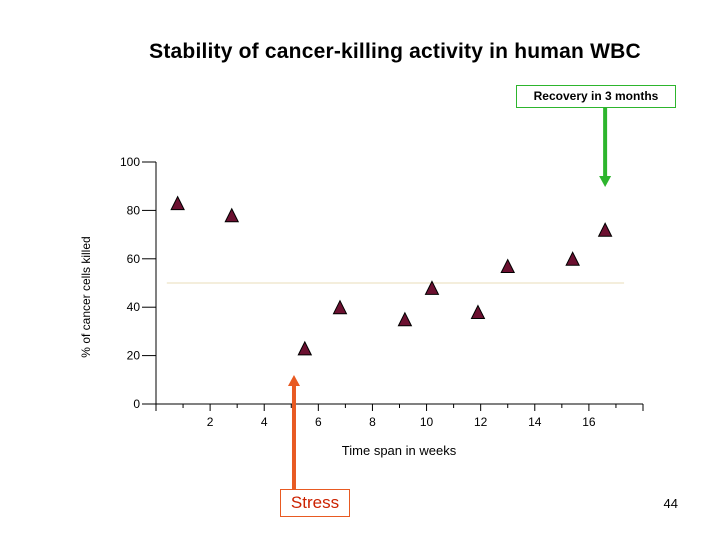  I want to click on x-tick-label-10: 10, so click(427, 422).